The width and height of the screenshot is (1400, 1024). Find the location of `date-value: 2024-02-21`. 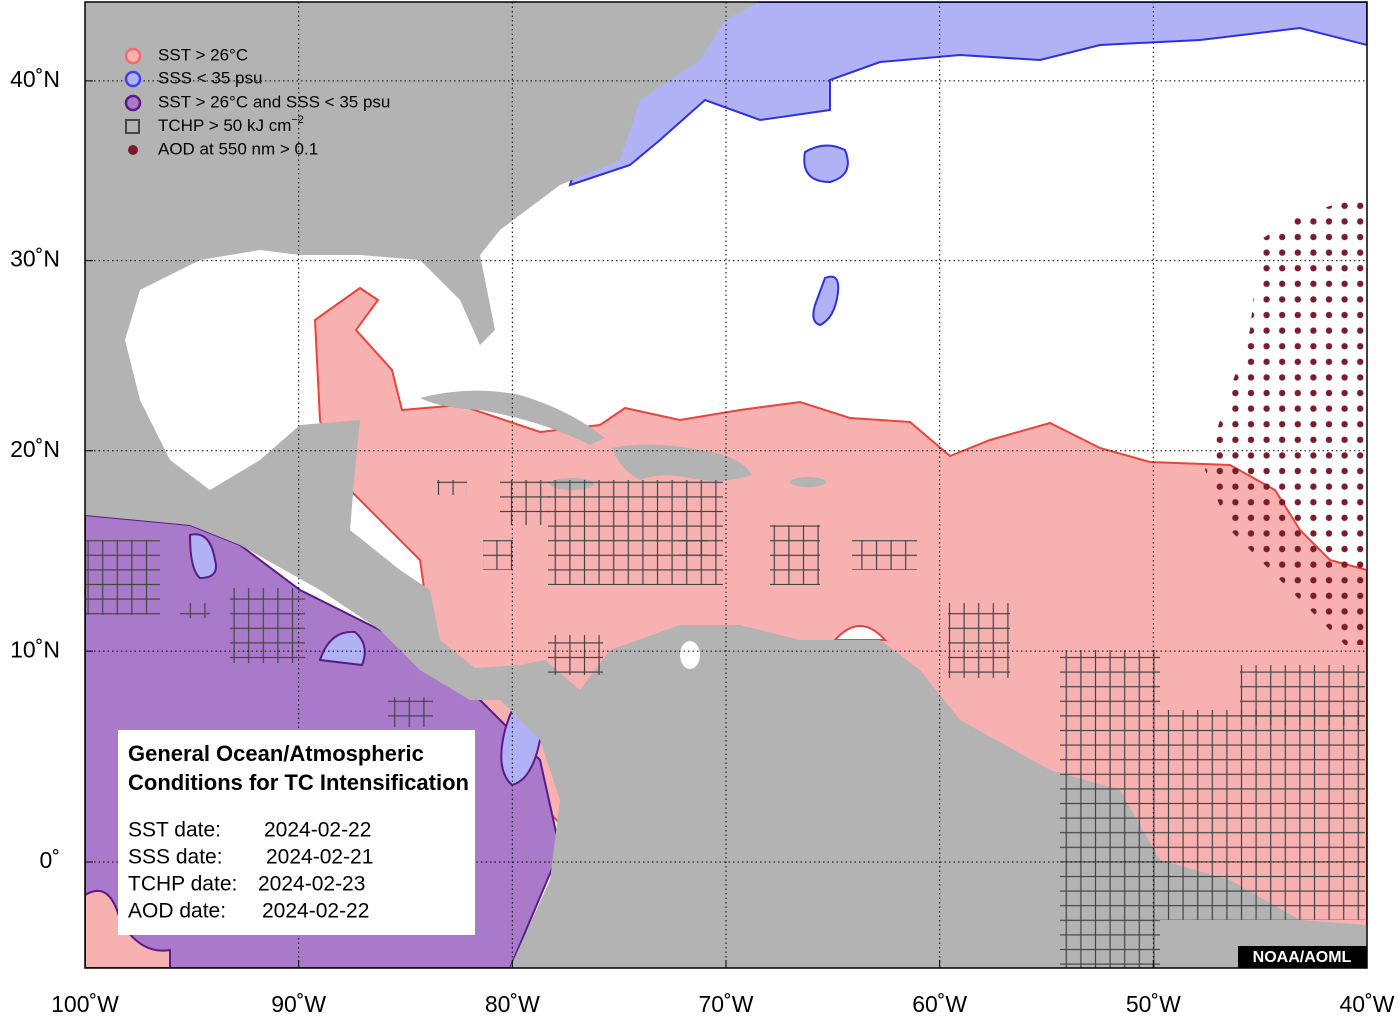

date-value: 2024-02-21 is located at coordinates (319, 857).